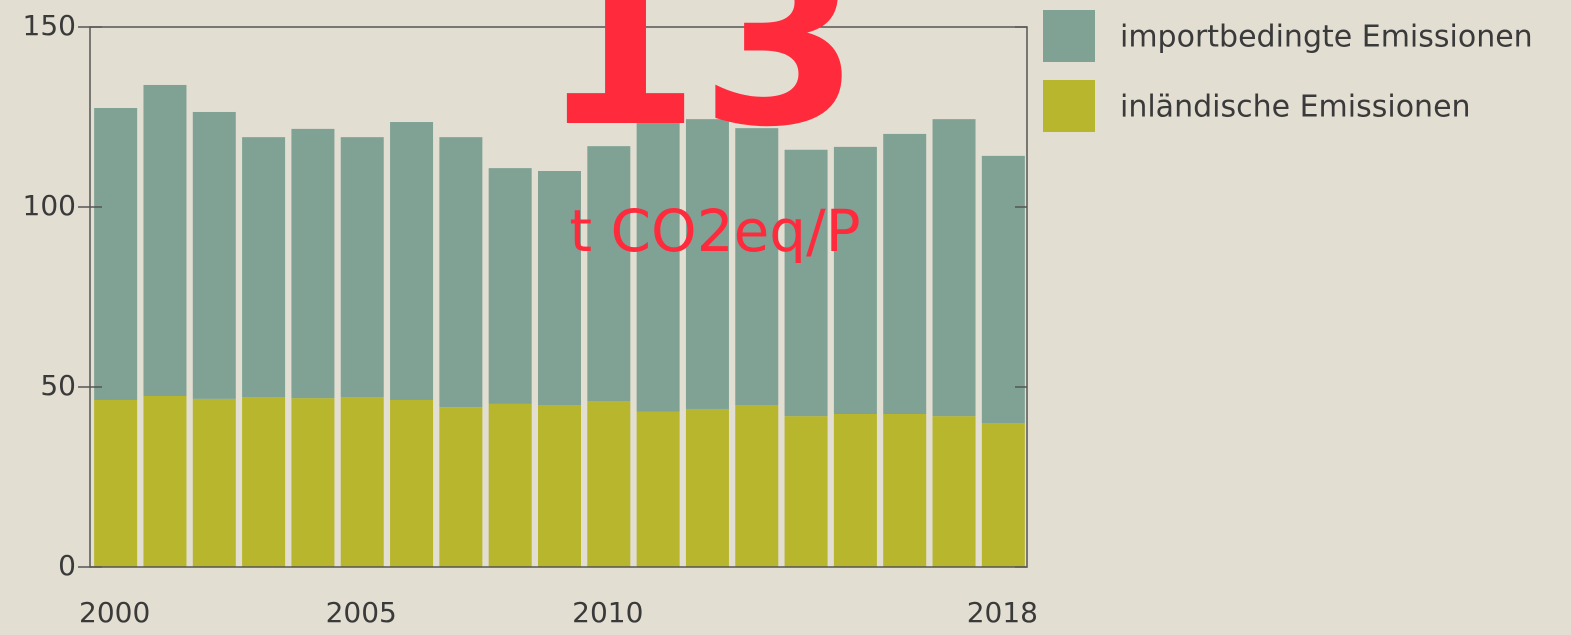  Describe the element at coordinates (1002, 612) in the screenshot. I see `x-tick-label: 2018` at that location.